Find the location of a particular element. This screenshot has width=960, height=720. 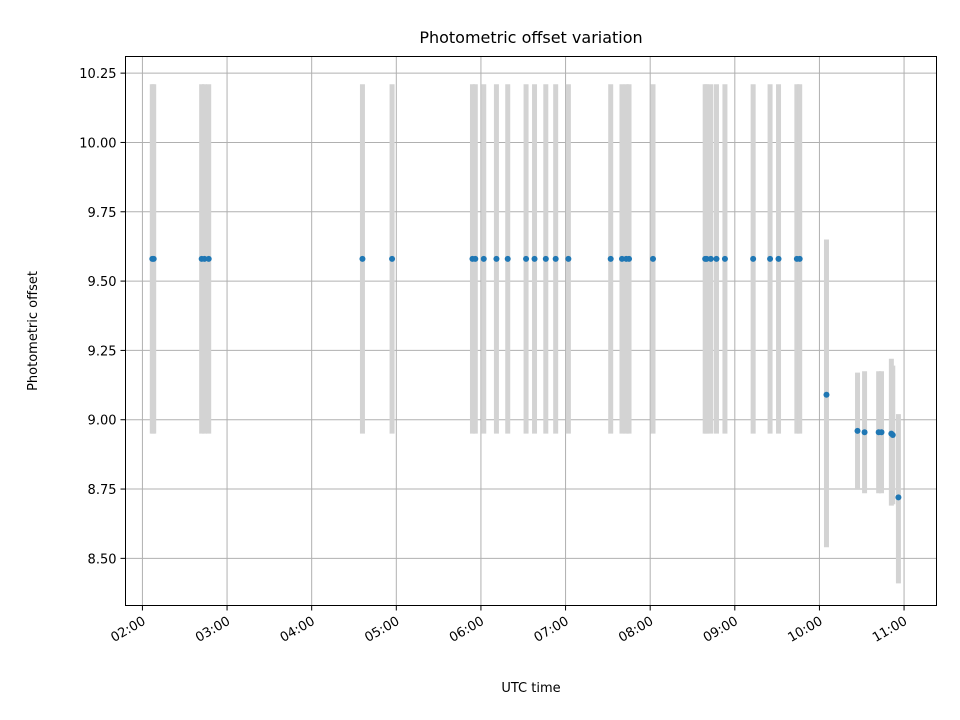

y-tick-label: 9.75 is located at coordinates (102, 213).